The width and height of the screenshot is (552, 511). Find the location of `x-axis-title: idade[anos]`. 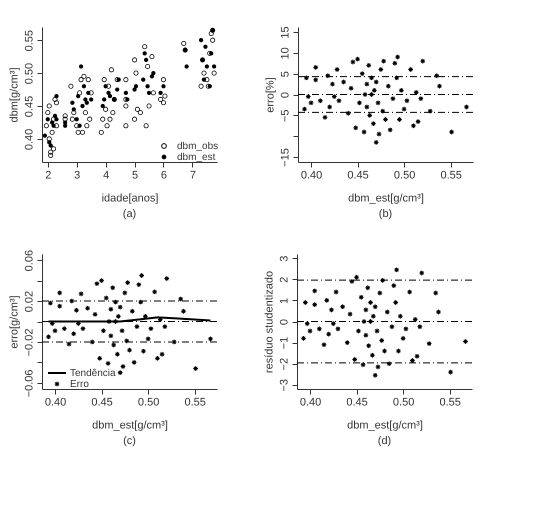

x-axis-title: idade[anos] is located at coordinates (130, 198).